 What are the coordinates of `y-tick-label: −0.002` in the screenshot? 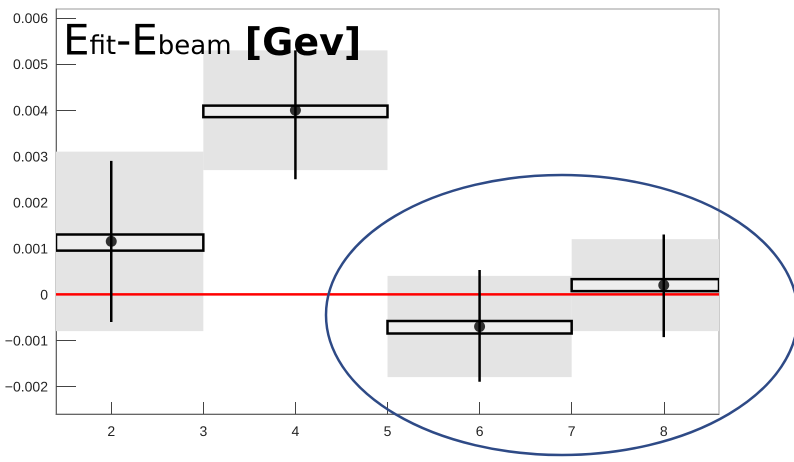 It's located at (26, 386).